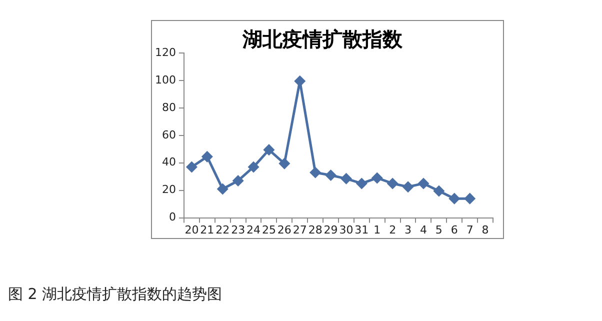 The image size is (602, 321). I want to click on caption: 图 2 湖北疫情扩散指数的趋势图, so click(115, 294).